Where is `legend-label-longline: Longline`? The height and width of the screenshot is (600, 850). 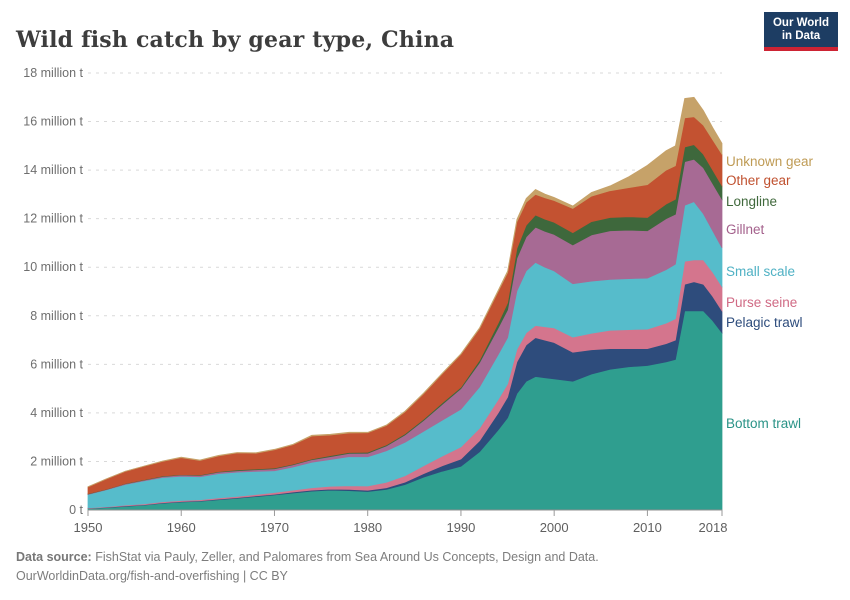
legend-label-longline: Longline is located at coordinates (752, 201).